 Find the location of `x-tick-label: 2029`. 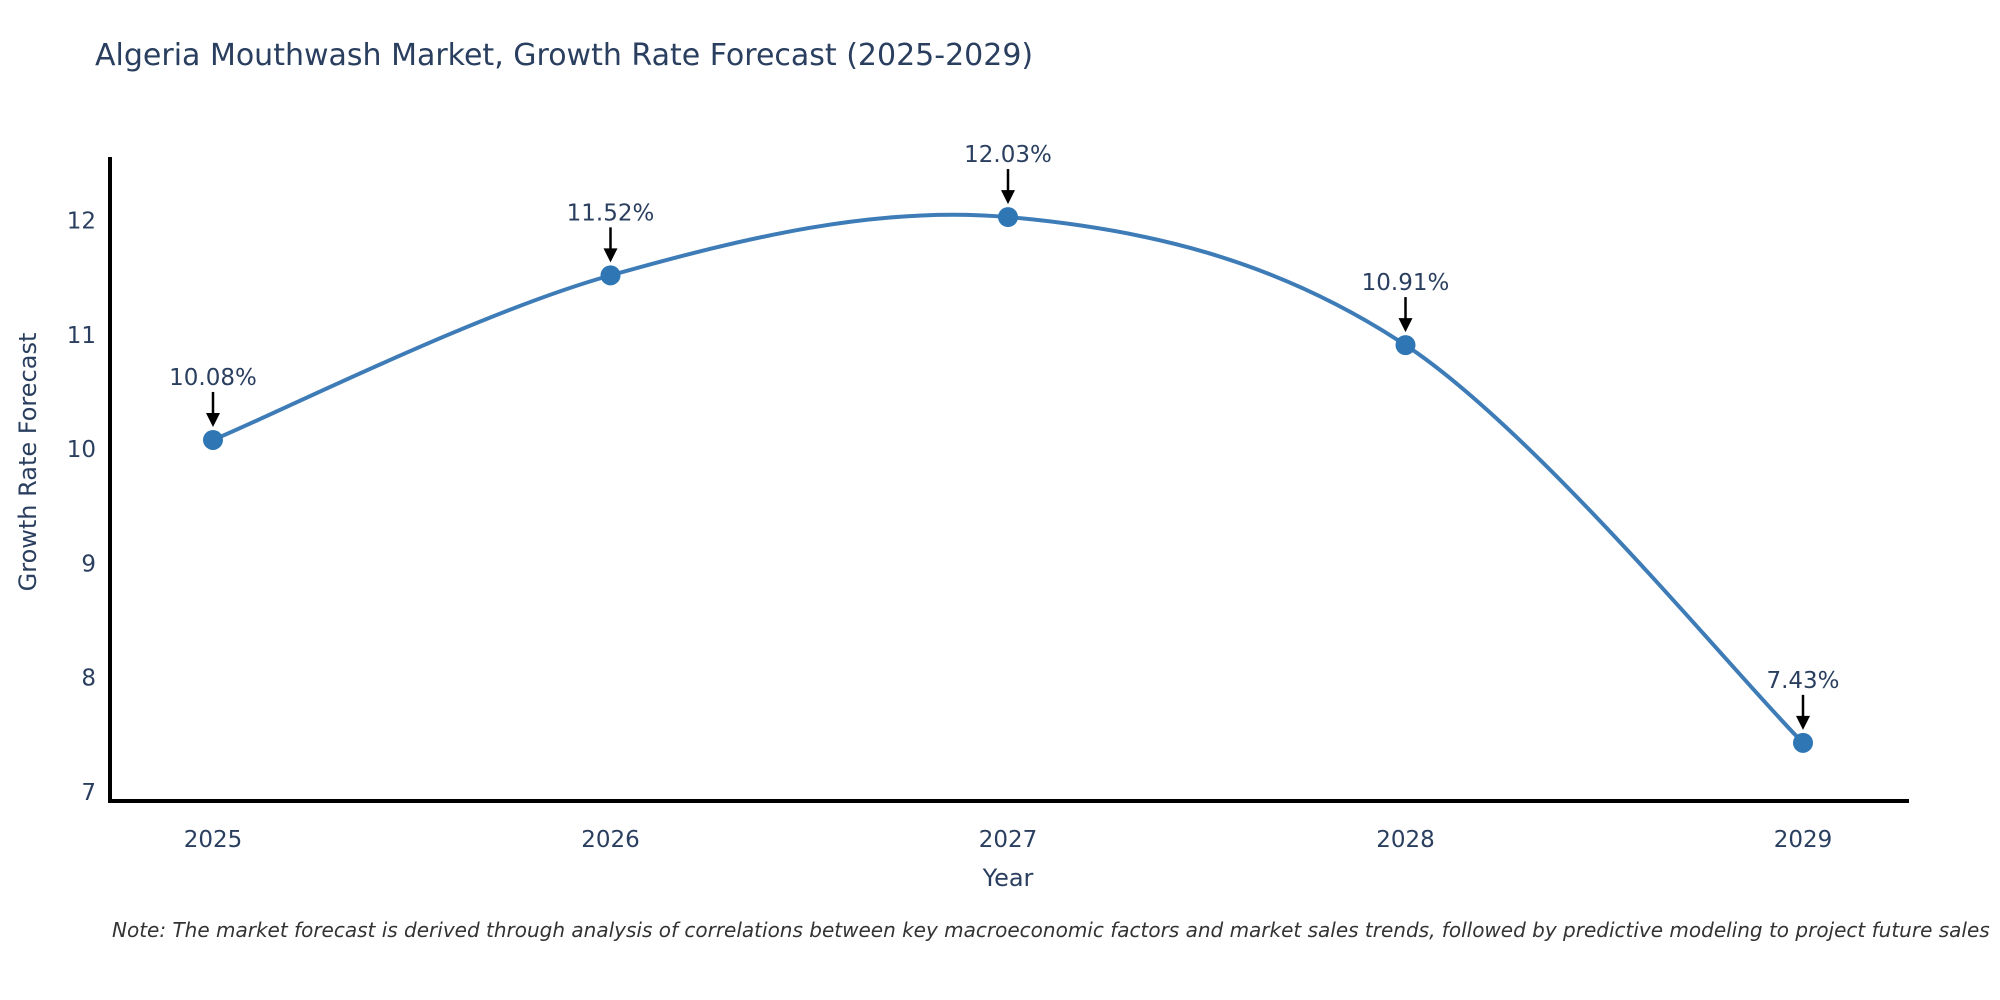

x-tick-label: 2029 is located at coordinates (1803, 840).